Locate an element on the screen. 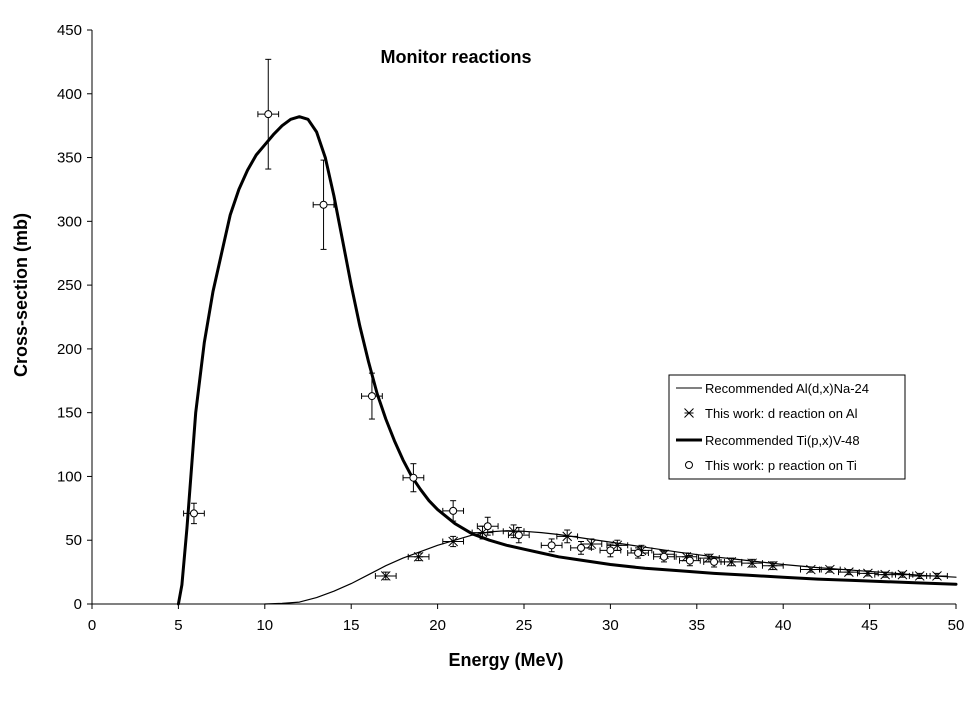  y-tick-label: 50 is located at coordinates (73, 540).